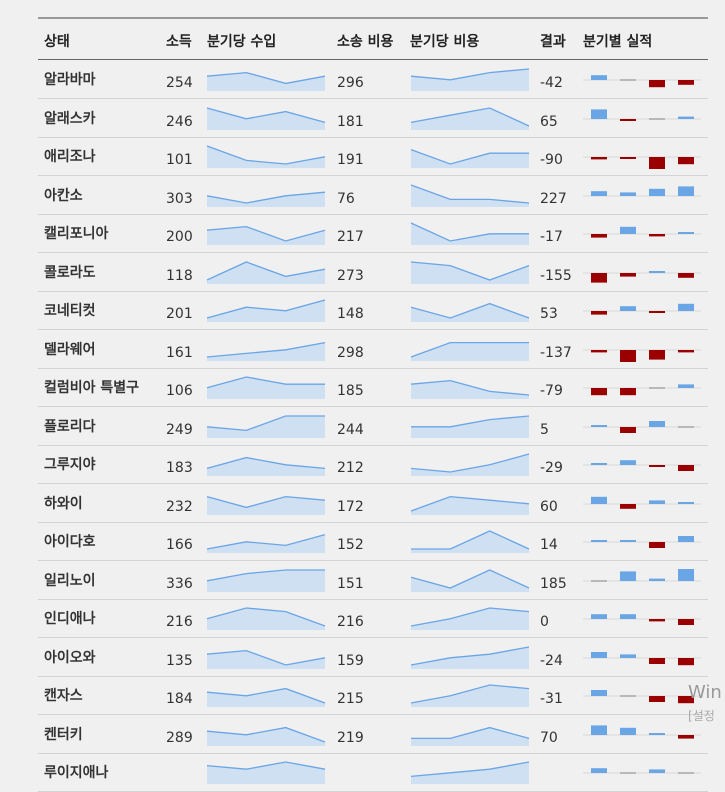 The image size is (725, 792). Describe the element at coordinates (350, 391) in the screenshot. I see `cost-value: 185` at that location.